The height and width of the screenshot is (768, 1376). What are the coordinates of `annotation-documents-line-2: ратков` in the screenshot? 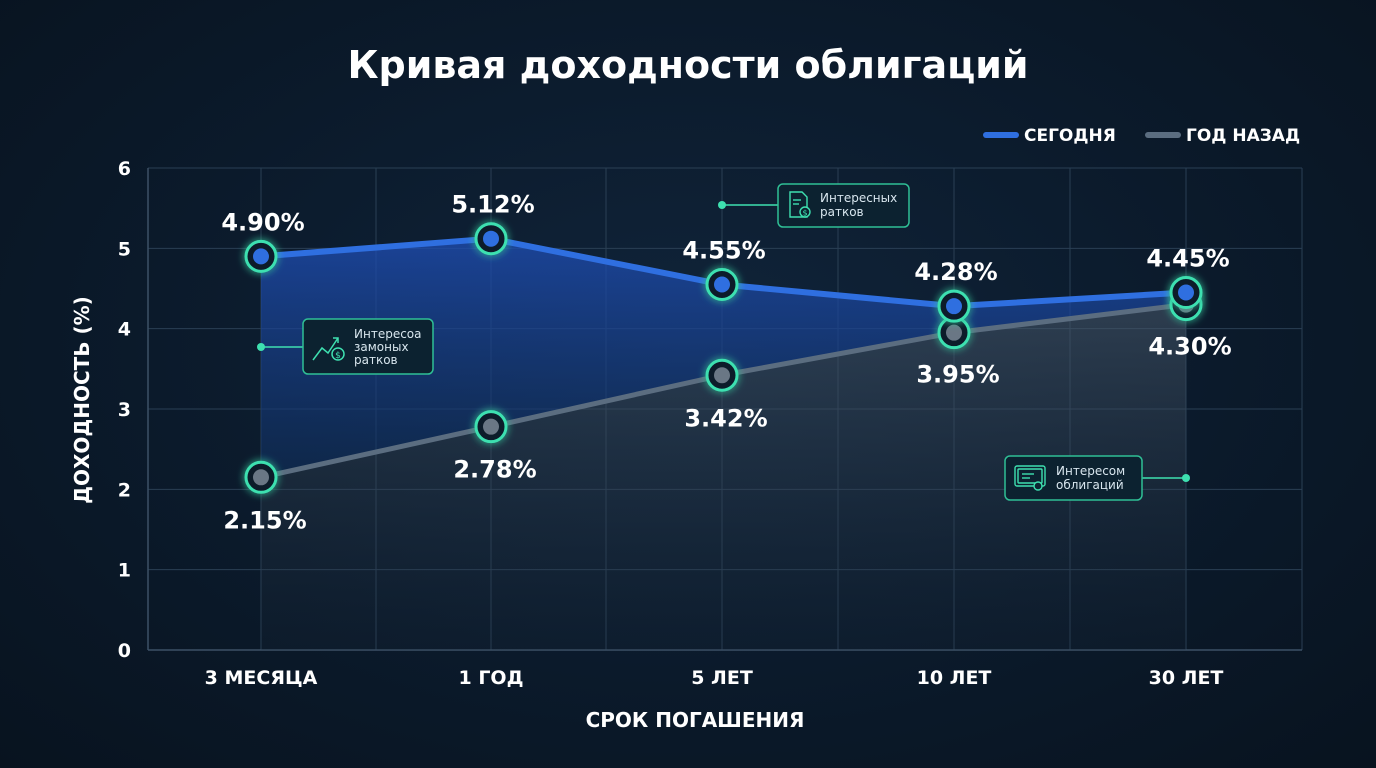 It's located at (842, 212).